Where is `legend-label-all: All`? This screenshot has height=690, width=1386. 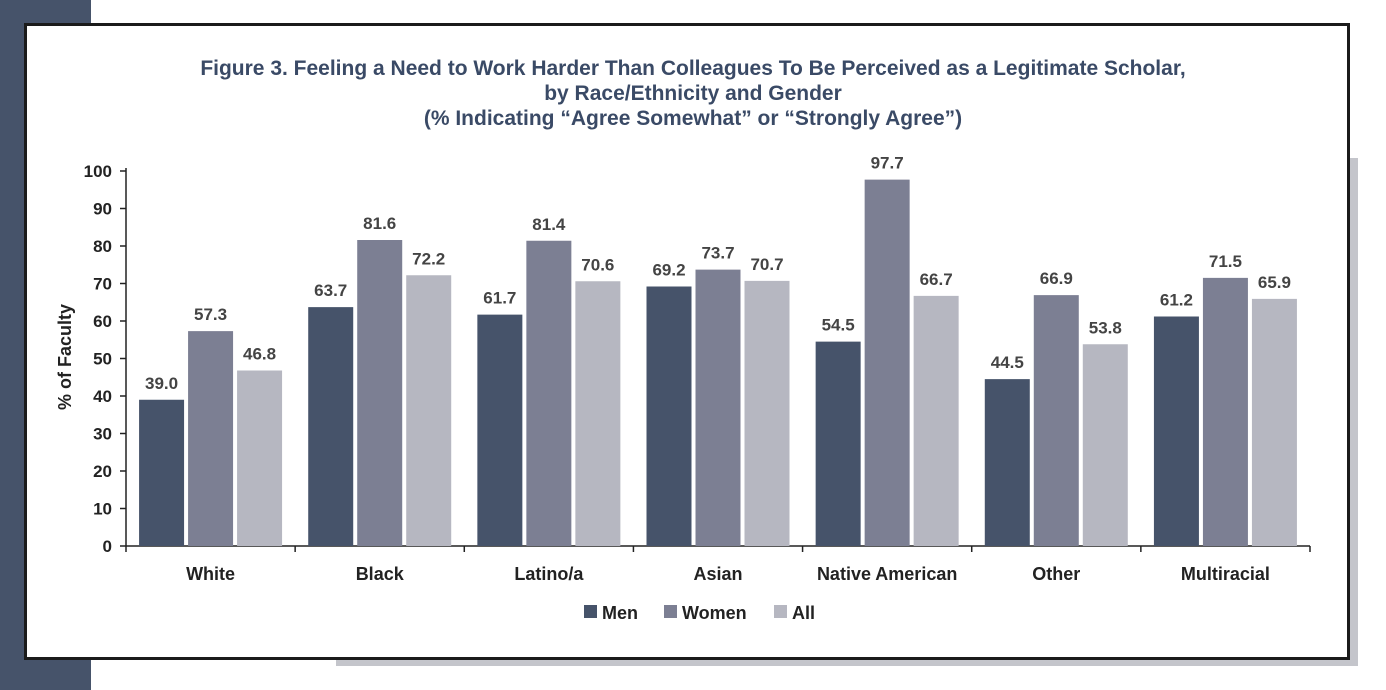
legend-label-all: All is located at coordinates (803, 613).